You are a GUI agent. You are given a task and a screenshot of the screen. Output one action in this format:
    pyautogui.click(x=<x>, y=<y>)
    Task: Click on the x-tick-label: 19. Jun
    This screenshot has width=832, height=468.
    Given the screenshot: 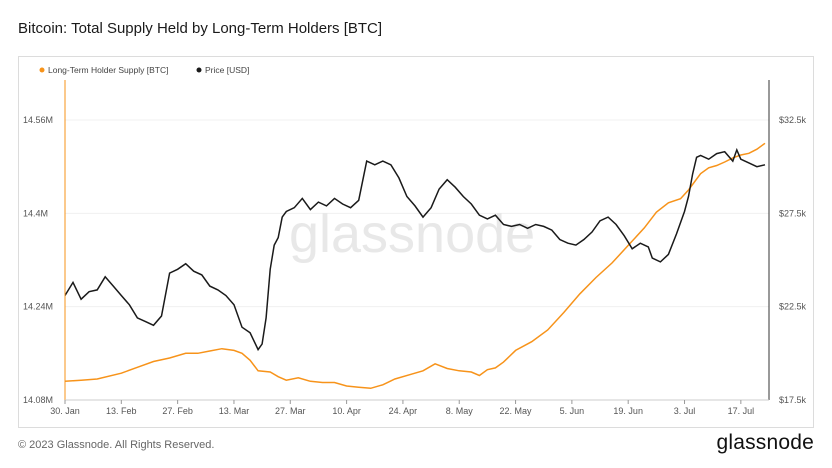 What is the action you would take?
    pyautogui.click(x=628, y=411)
    